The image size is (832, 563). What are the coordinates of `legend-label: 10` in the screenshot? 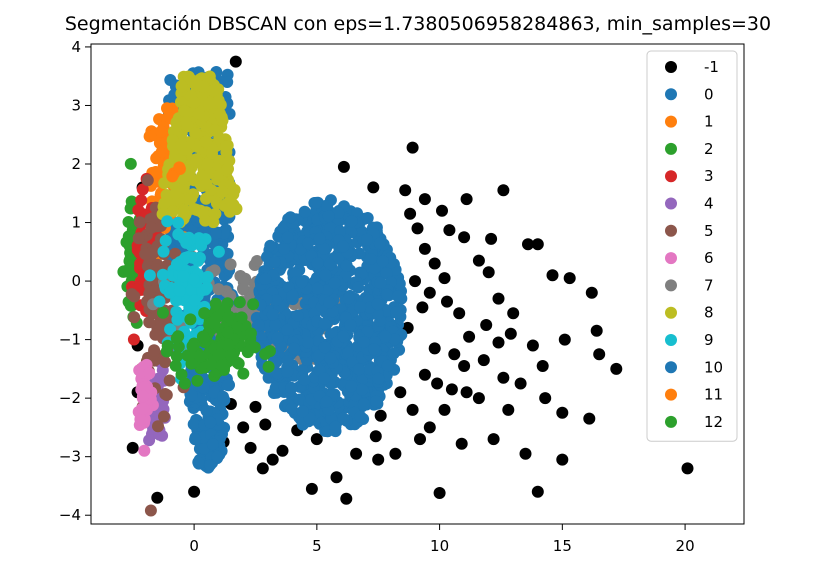 It's located at (713, 367).